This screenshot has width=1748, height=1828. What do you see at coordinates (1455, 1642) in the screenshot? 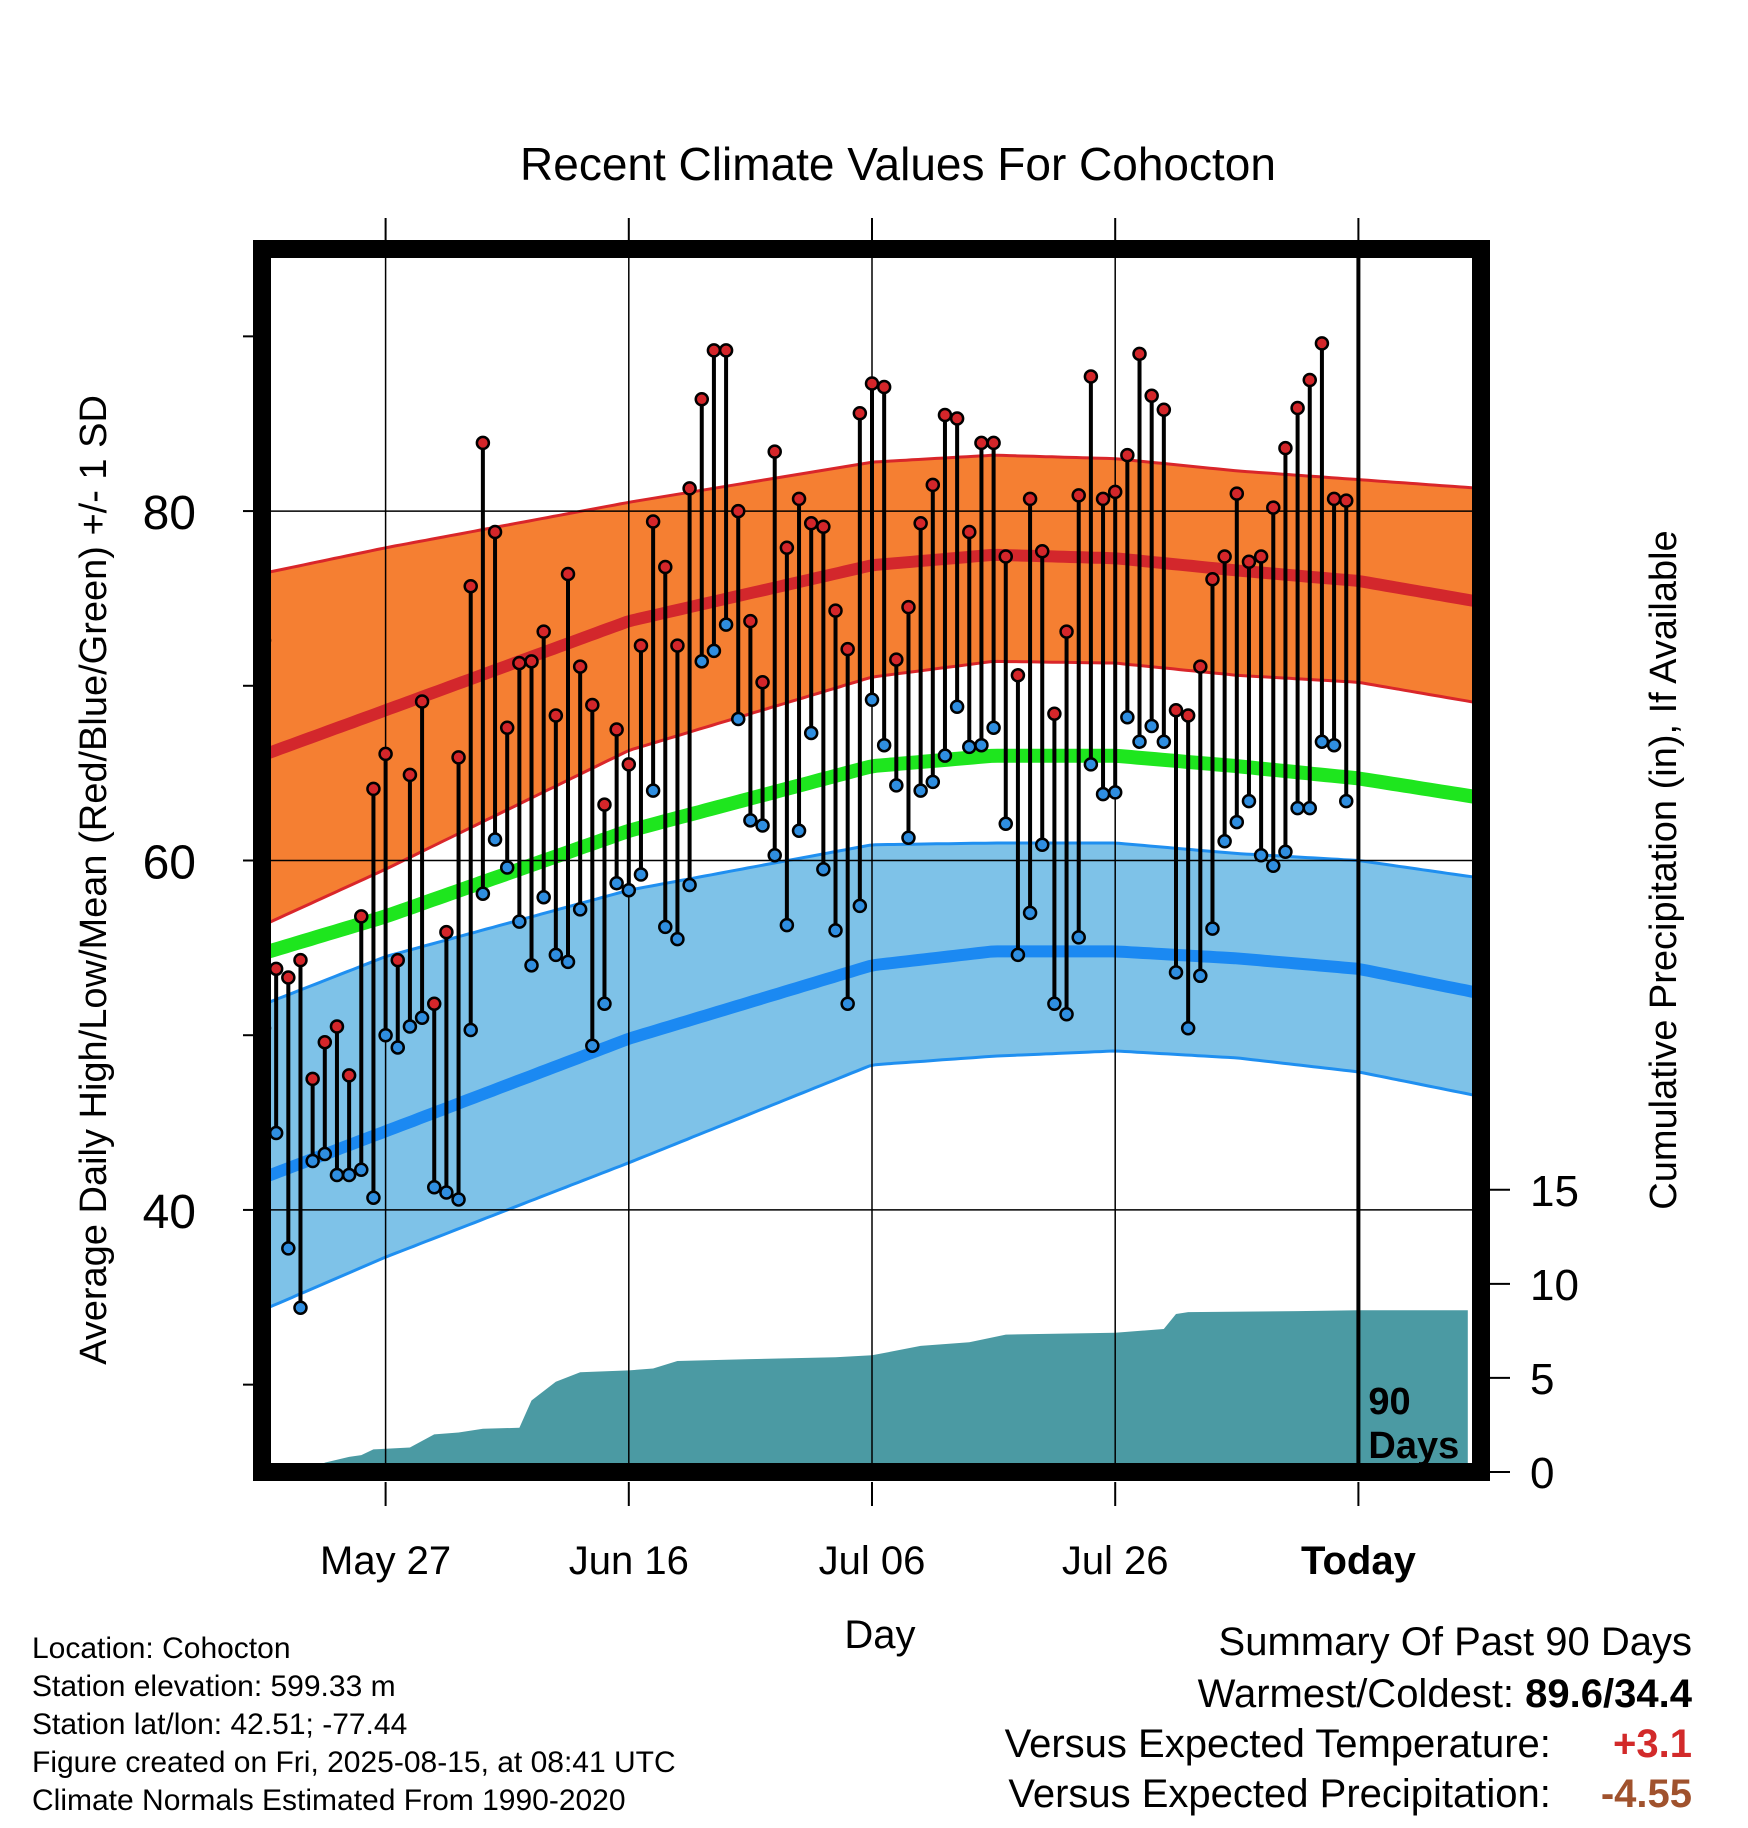
I see `summary-title: Summary Of Past 90 Days` at bounding box center [1455, 1642].